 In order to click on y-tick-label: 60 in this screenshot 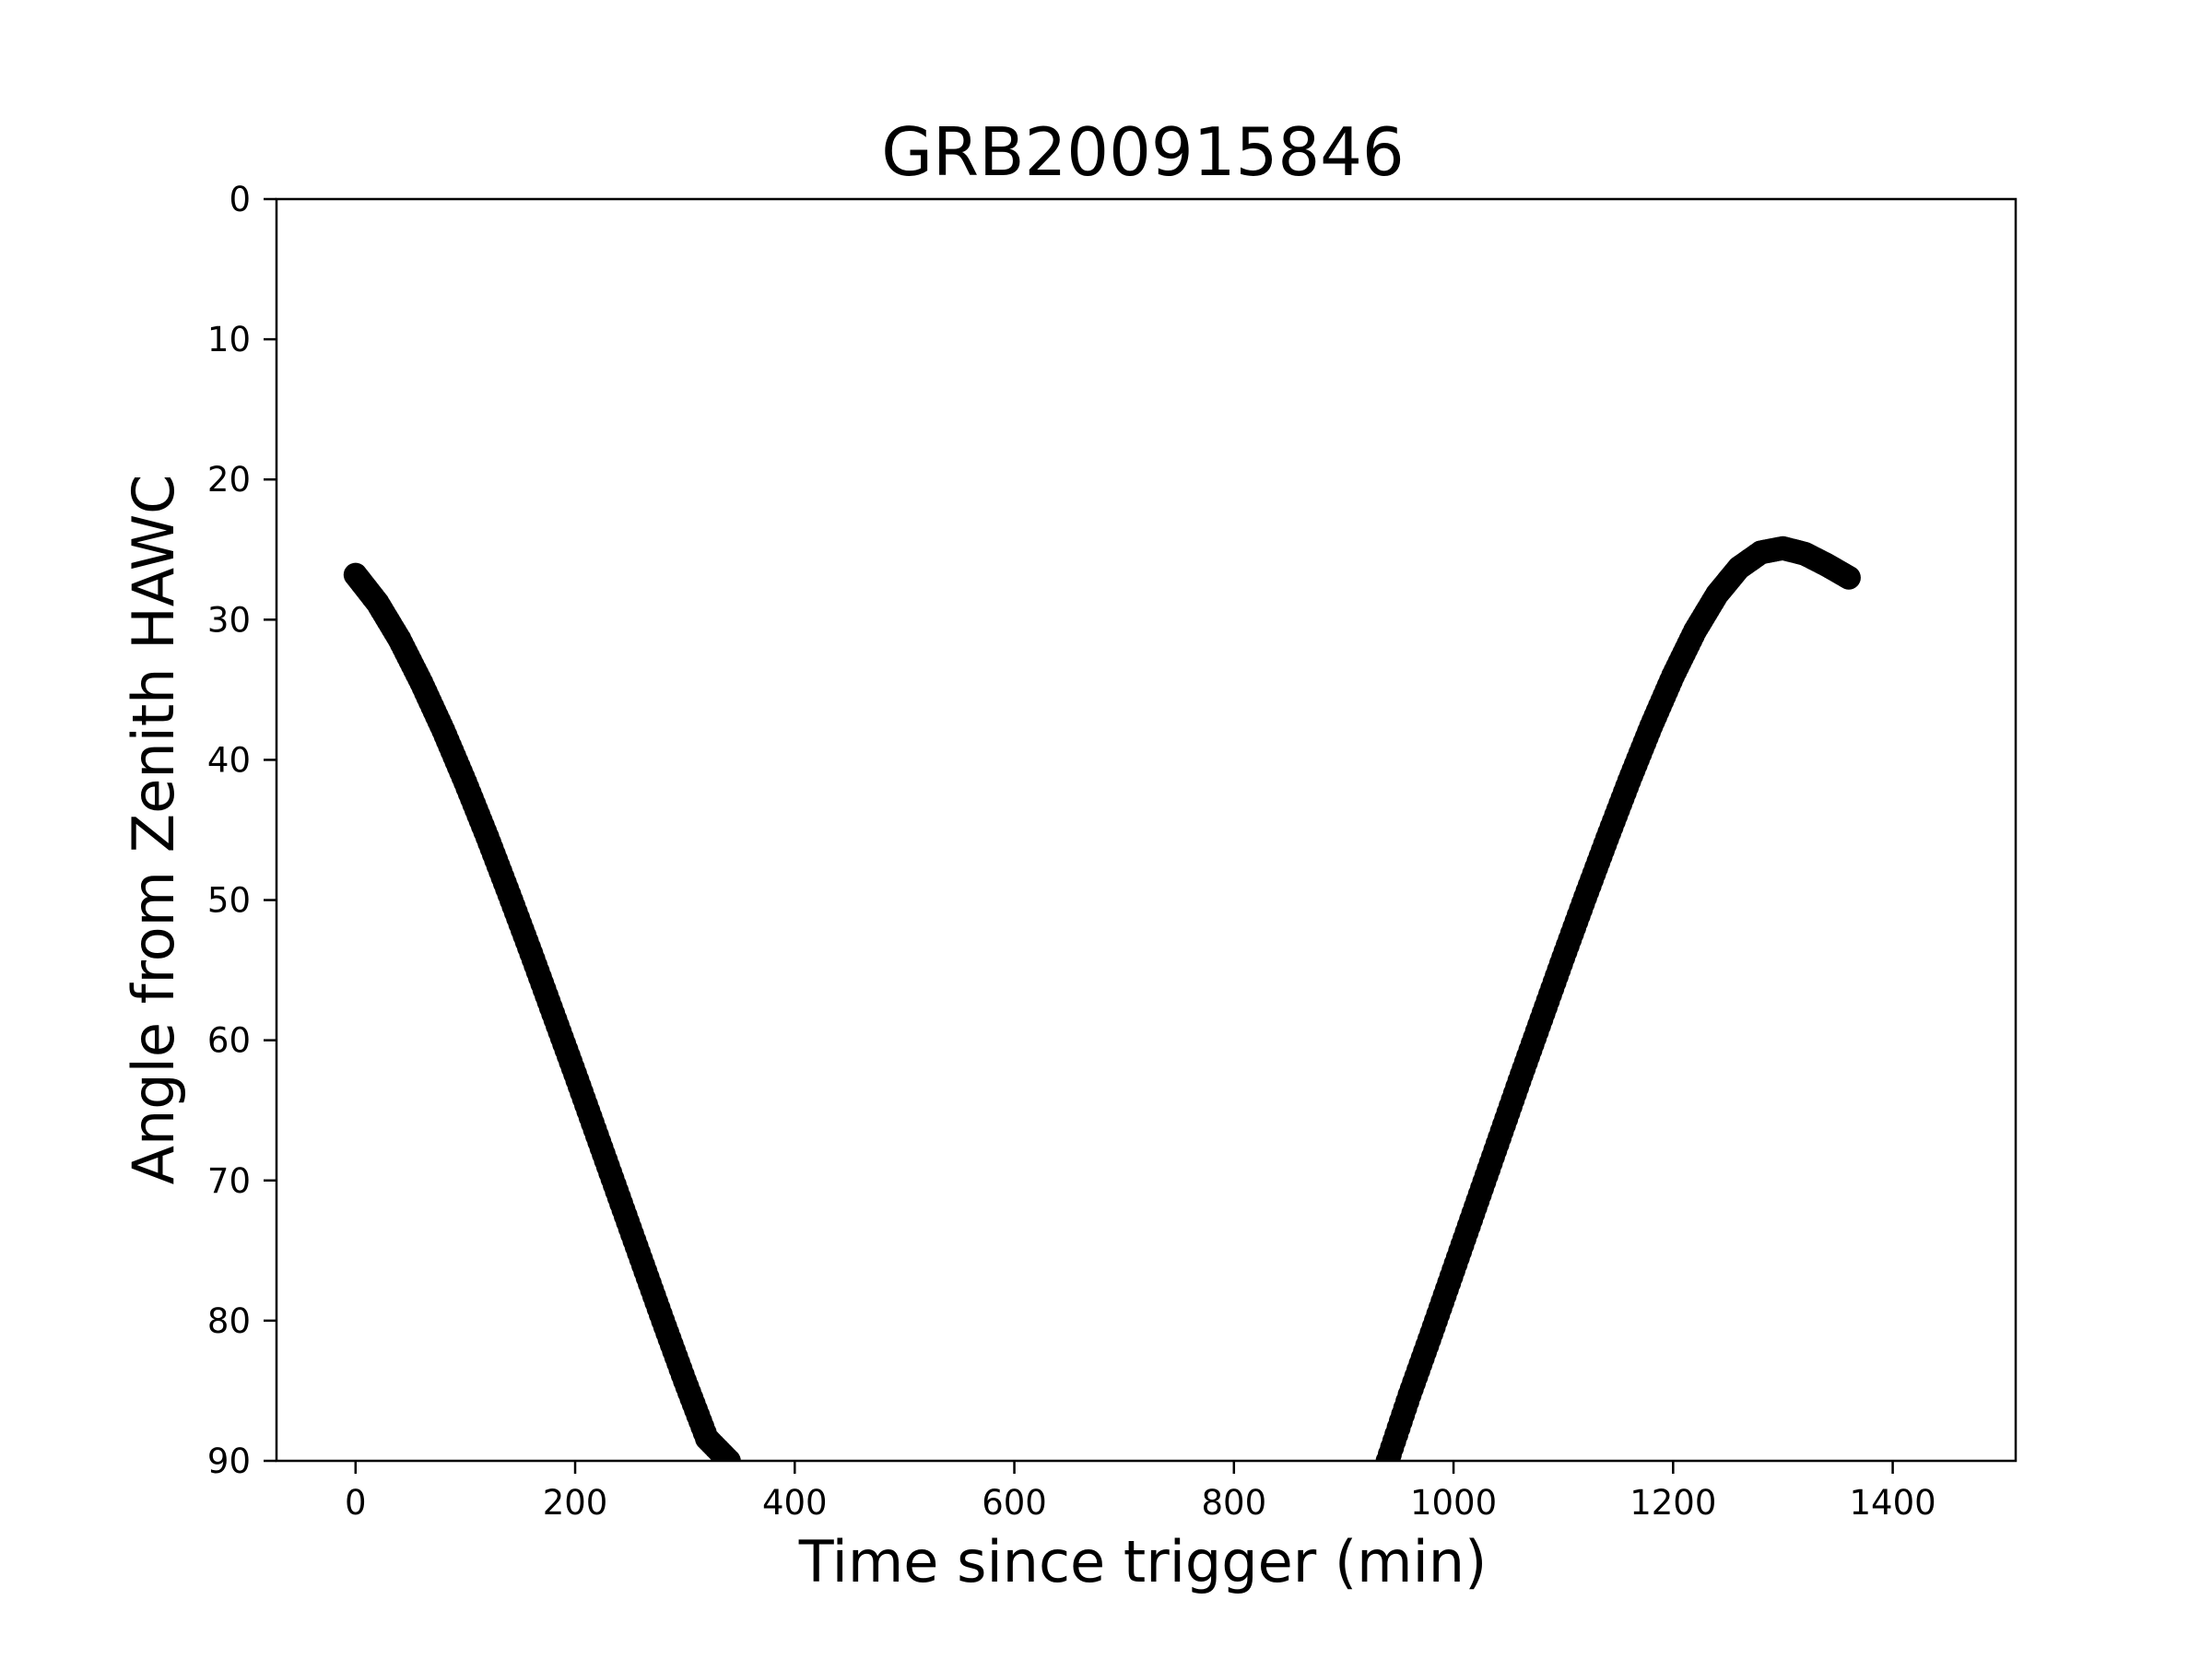, I will do `click(229, 1041)`.